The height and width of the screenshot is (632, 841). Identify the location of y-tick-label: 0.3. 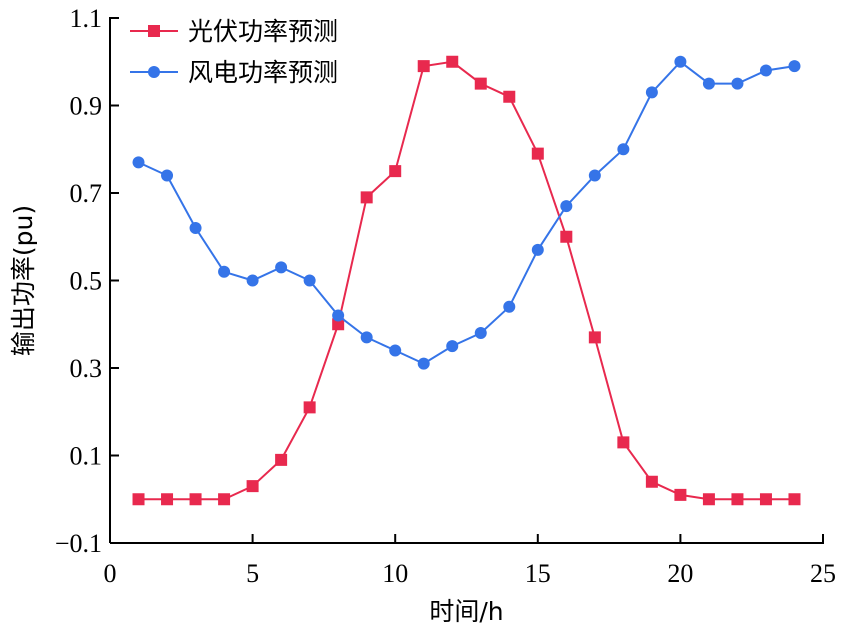
(86, 368).